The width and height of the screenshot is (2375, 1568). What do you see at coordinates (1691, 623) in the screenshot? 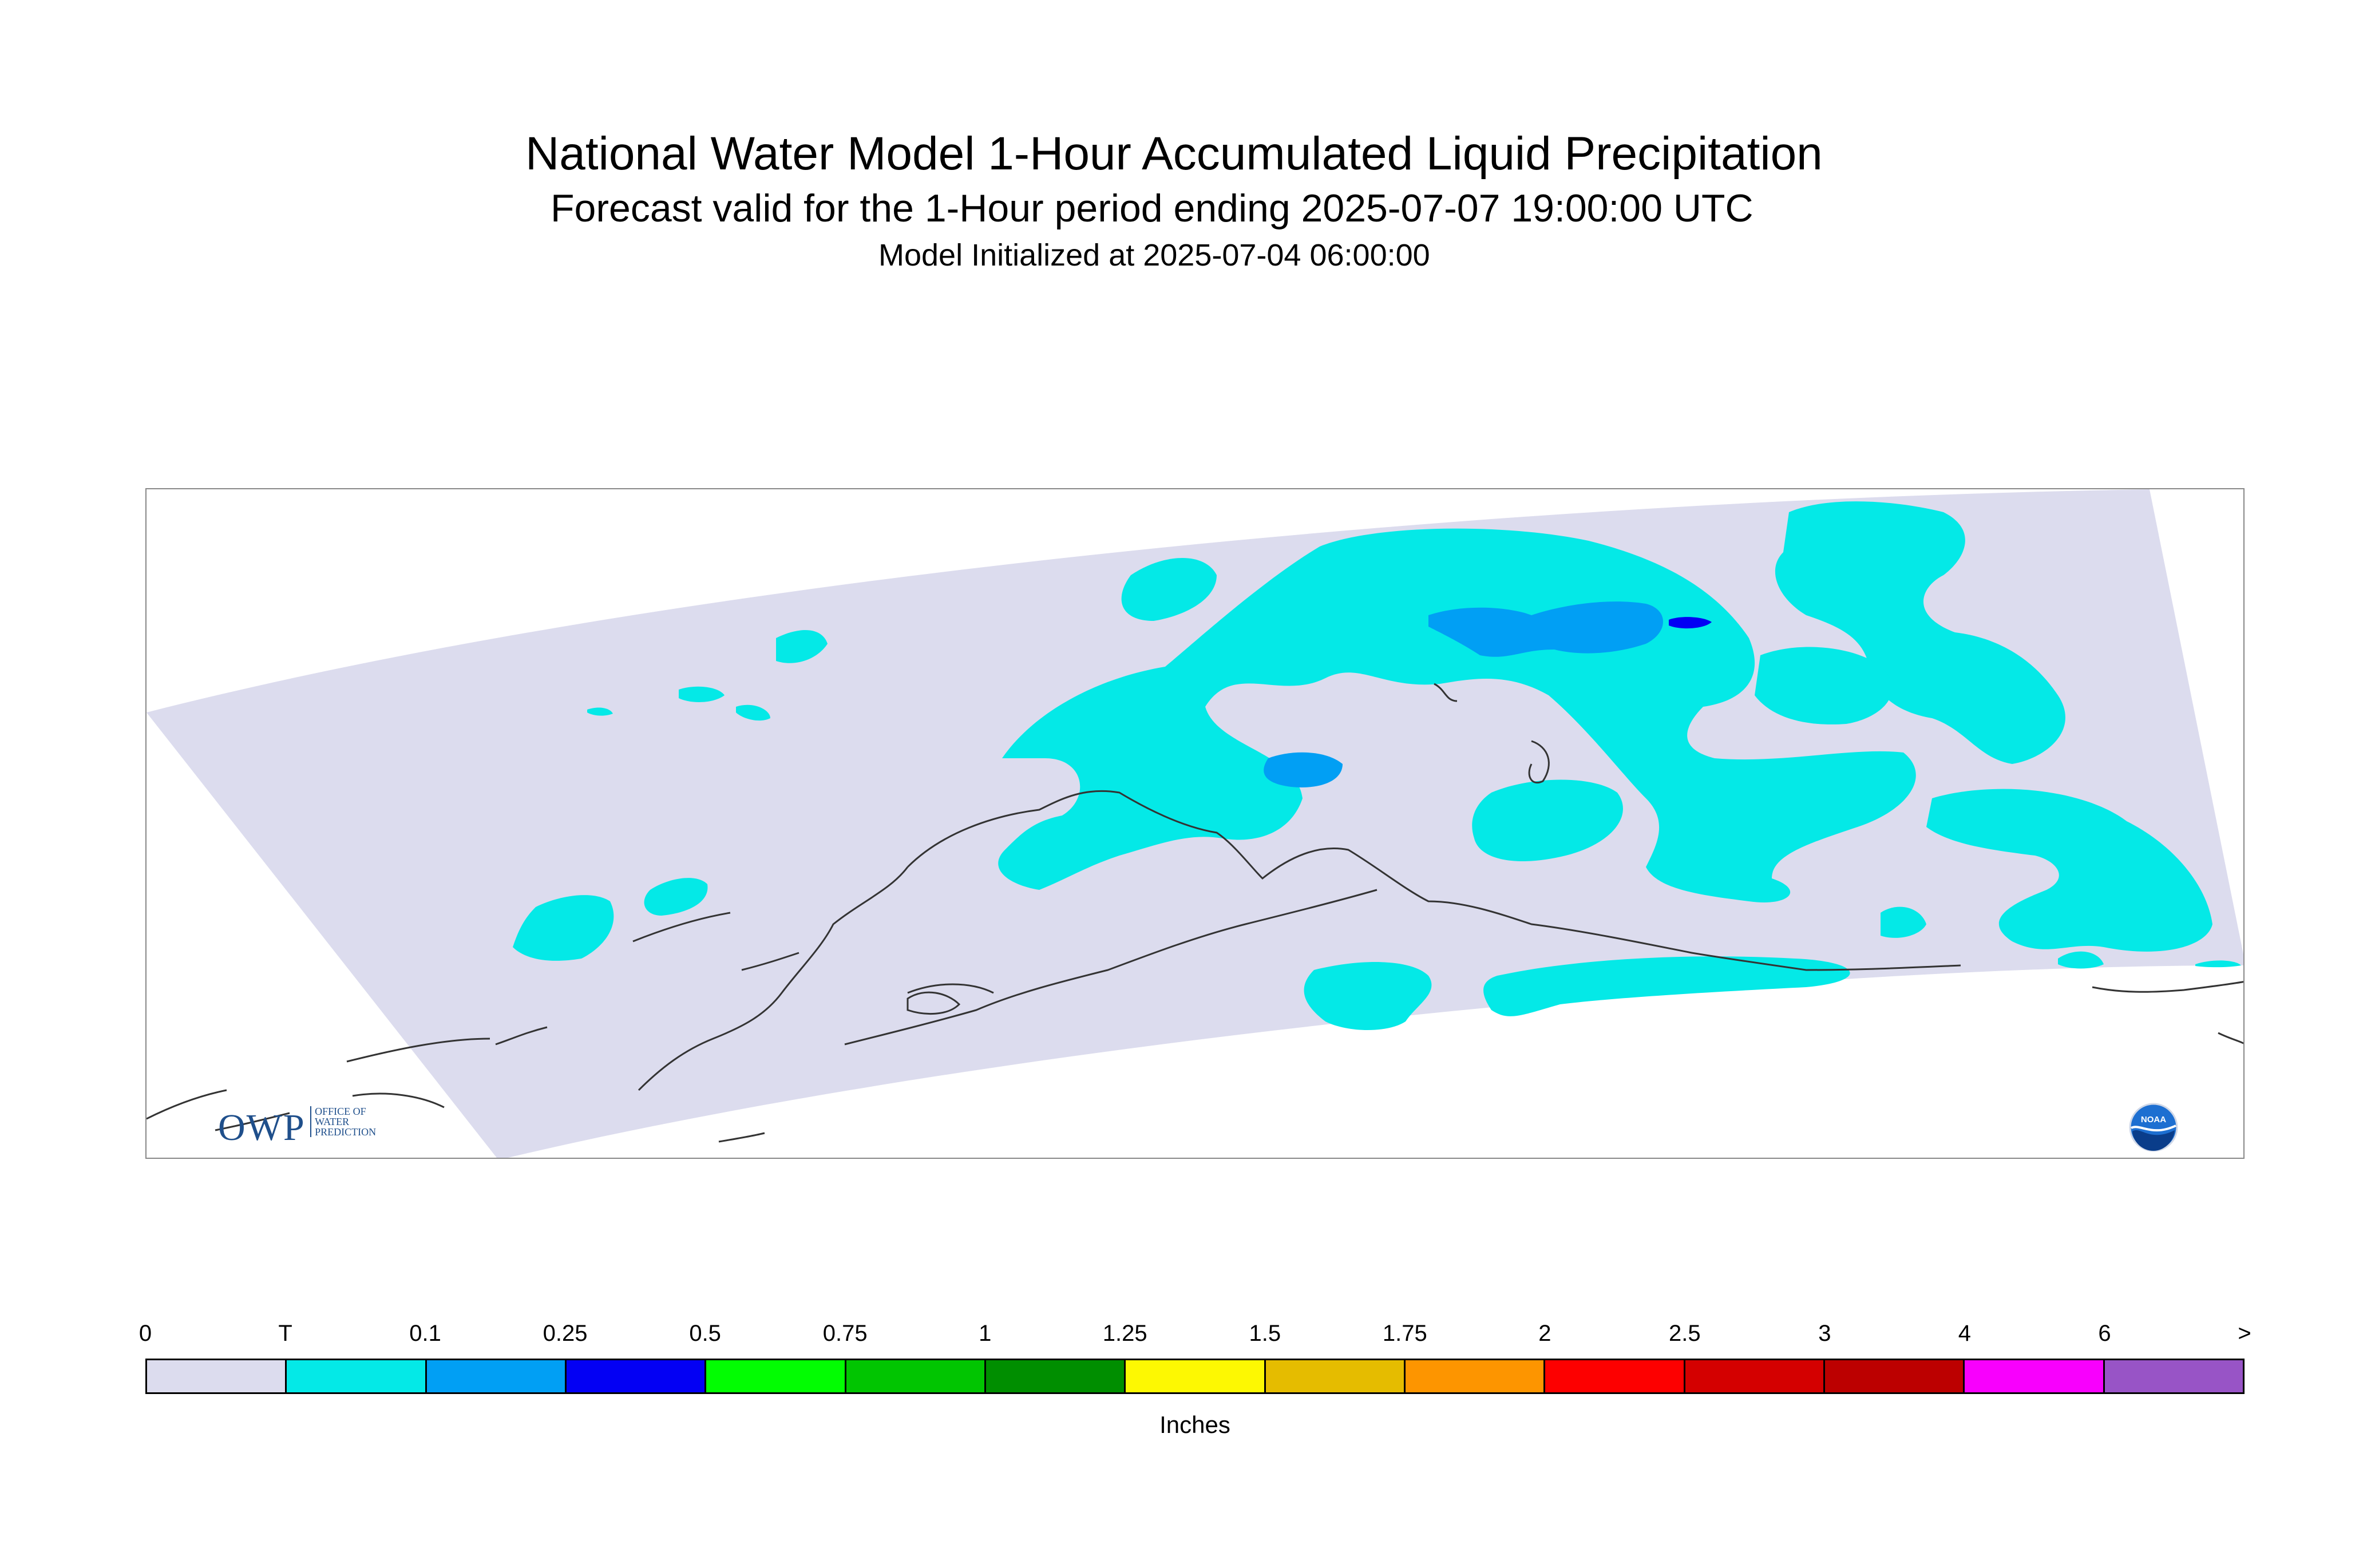
I see `precip-0p25-core` at bounding box center [1691, 623].